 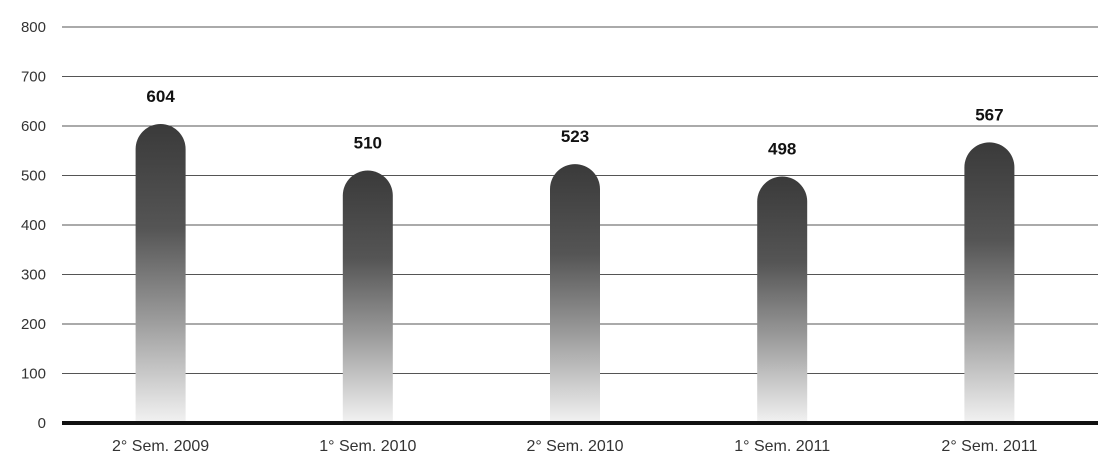 I want to click on y-tick-label: 500, so click(x=33, y=176).